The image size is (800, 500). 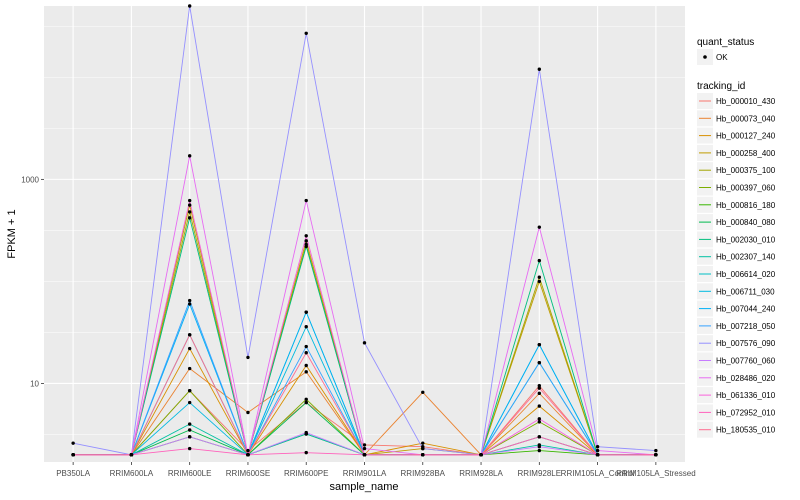 I want to click on legend-label-tracking-id: Hb_002307_140, so click(x=746, y=257).